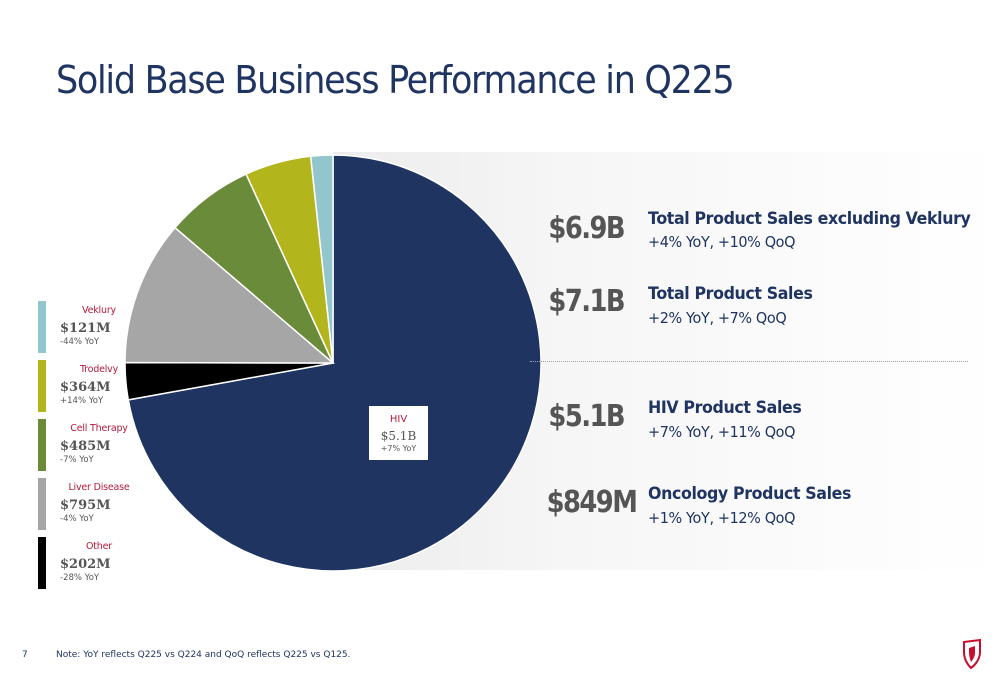 This screenshot has height=685, width=1000. Describe the element at coordinates (85, 328) in the screenshot. I see `legend-value: $121M` at that location.